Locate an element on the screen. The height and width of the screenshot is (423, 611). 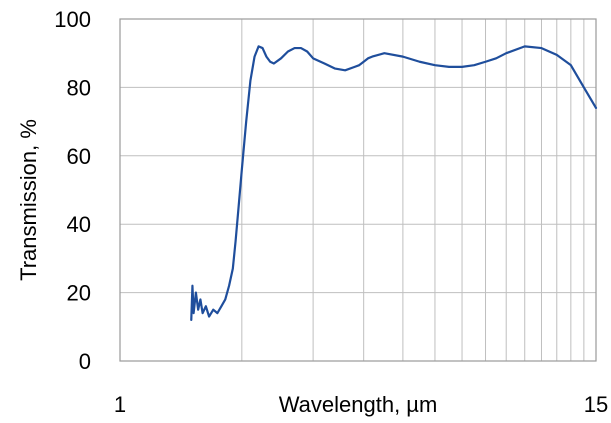
y-axis-title: Transmission, % is located at coordinates (28, 200).